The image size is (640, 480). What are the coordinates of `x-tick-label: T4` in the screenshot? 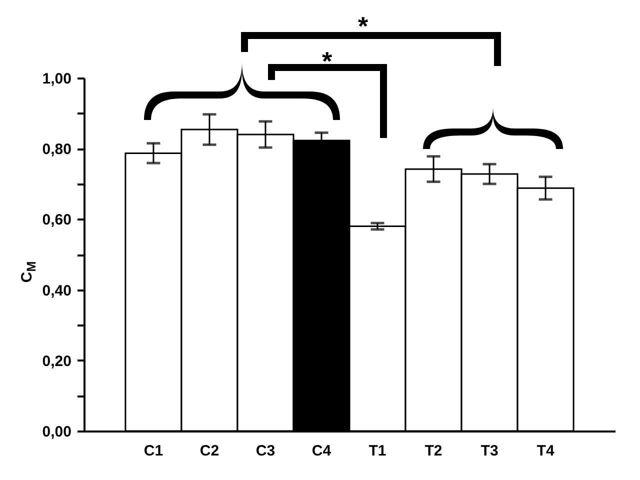 It's located at (545, 451).